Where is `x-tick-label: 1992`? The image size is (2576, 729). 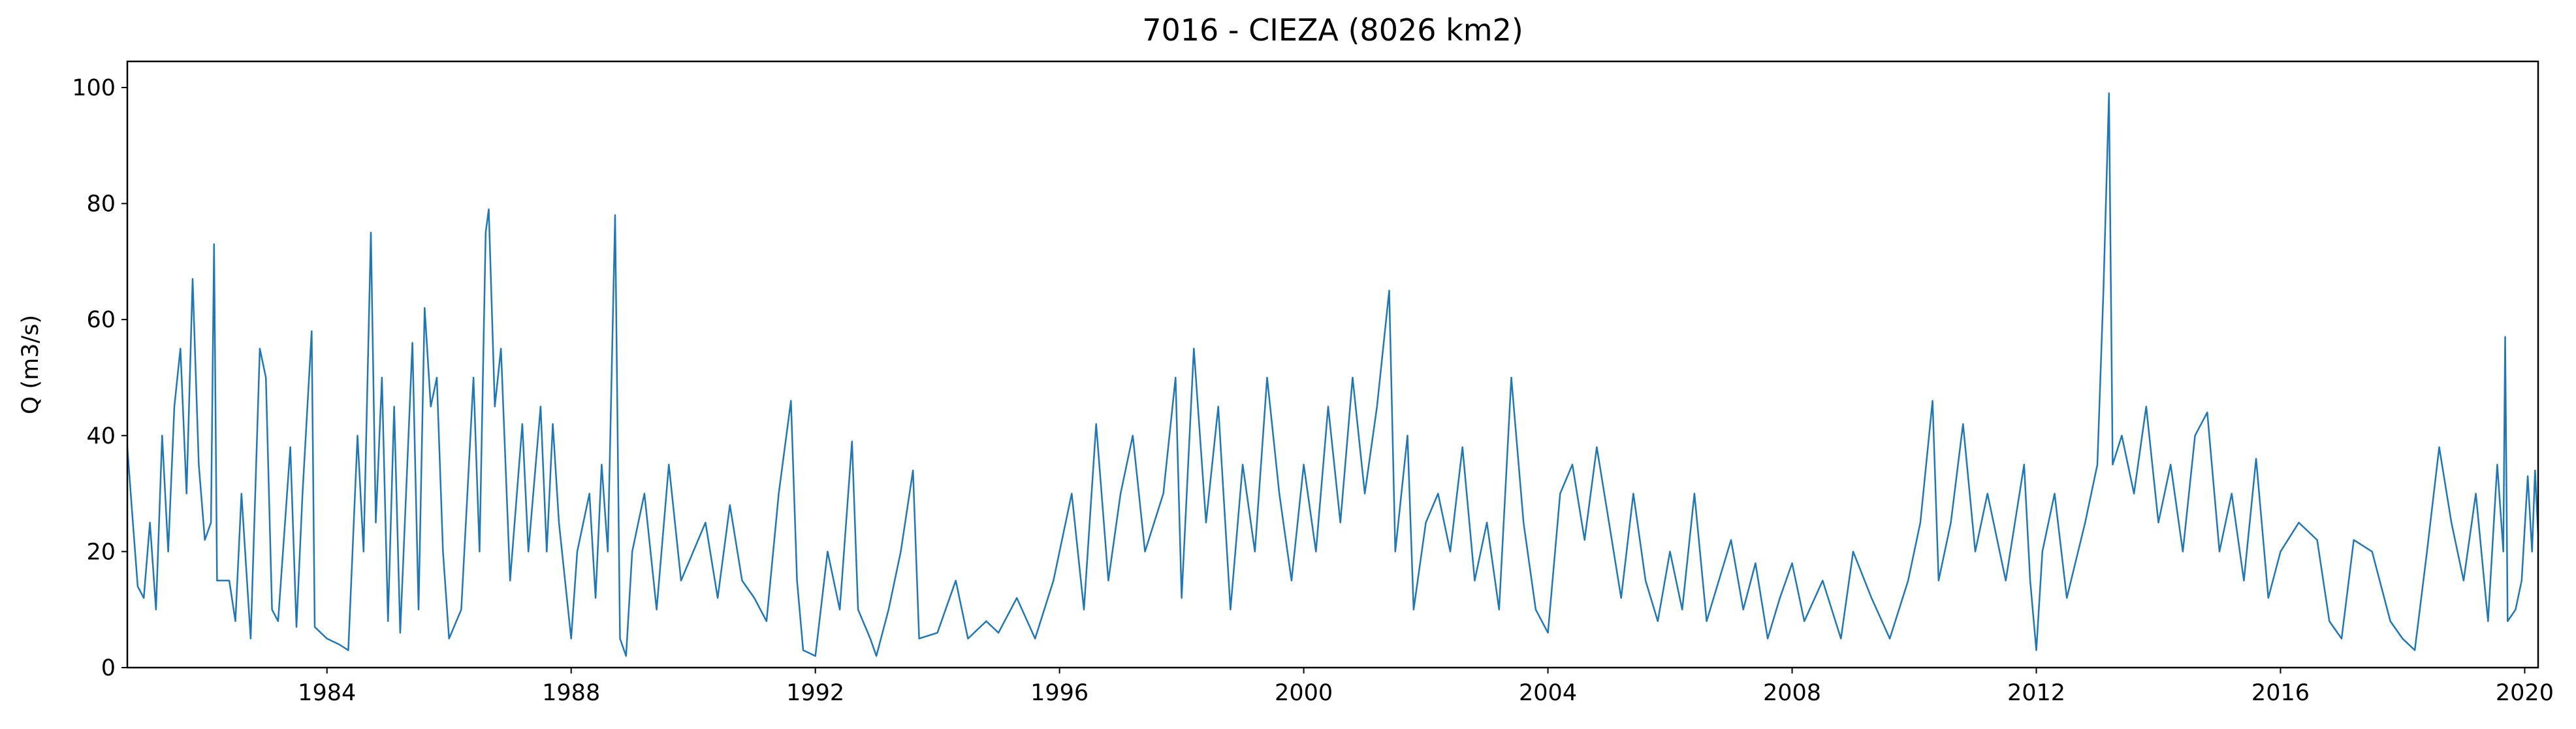 x-tick-label: 1992 is located at coordinates (815, 693).